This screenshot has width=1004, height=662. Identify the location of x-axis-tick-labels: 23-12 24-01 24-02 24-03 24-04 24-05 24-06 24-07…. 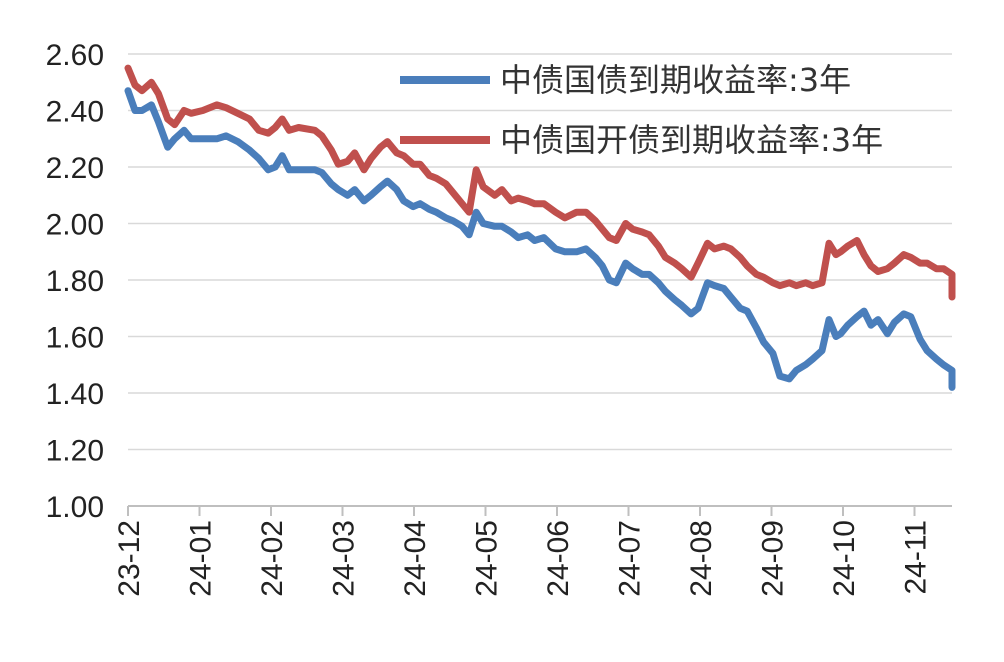
(523, 558).